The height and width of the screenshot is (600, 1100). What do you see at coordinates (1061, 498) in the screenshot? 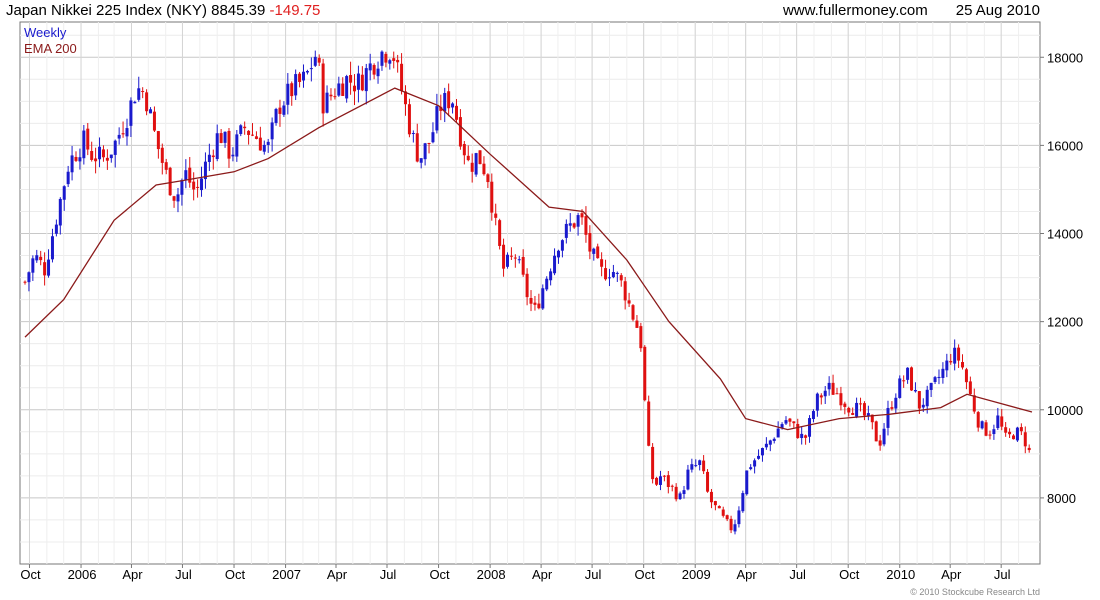
I see `y-tick-label: 8000` at bounding box center [1061, 498].